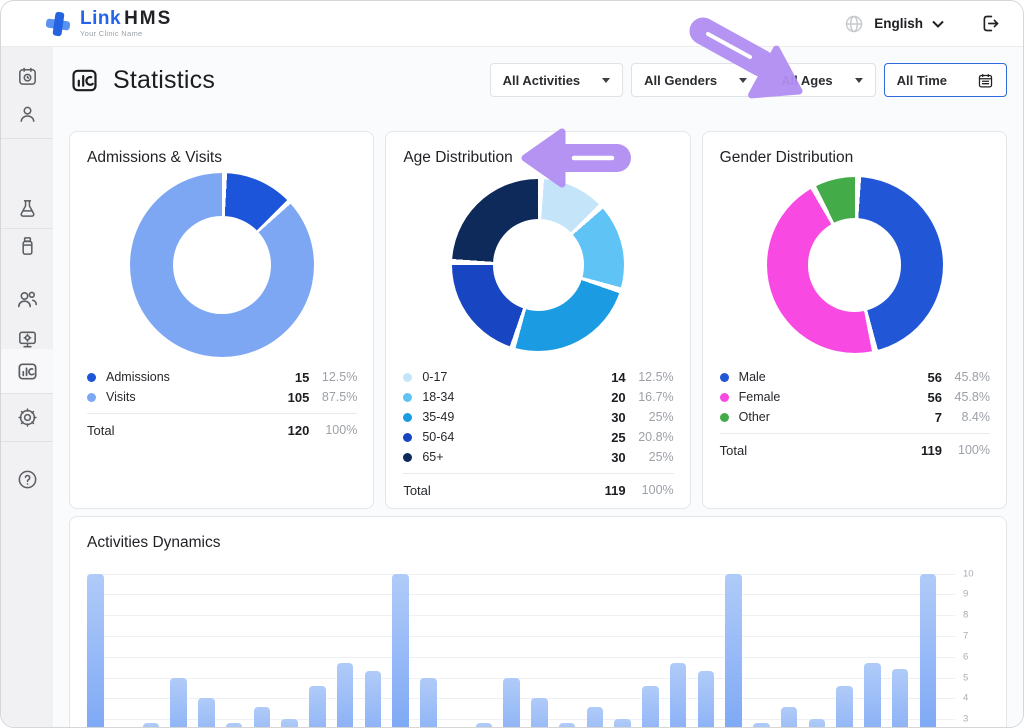 This screenshot has width=1024, height=728. Describe the element at coordinates (27, 246) in the screenshot. I see `sidebar-item-pharmacy` at that location.